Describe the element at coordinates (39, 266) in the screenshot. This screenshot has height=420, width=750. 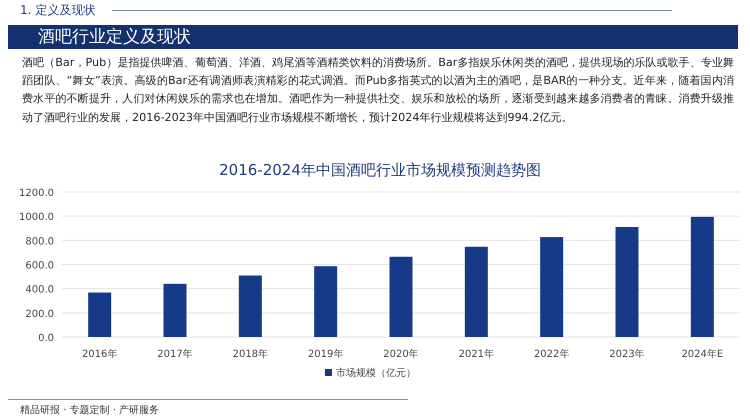
I see `y-tick-label: 600.0` at that location.